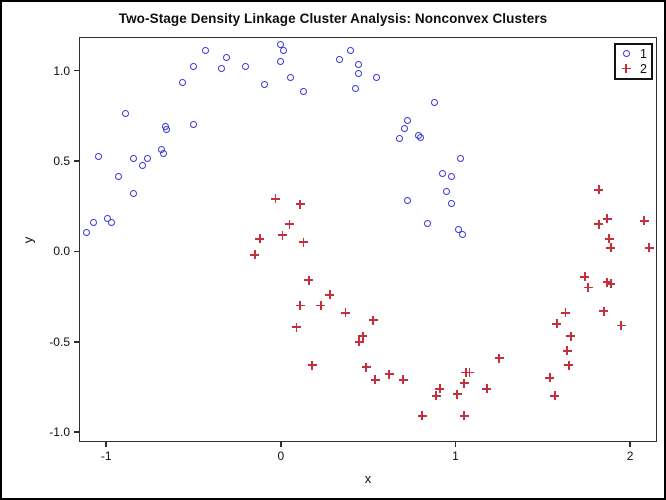 This screenshot has width=666, height=500. What do you see at coordinates (59, 432) in the screenshot?
I see `y-axis-tick-label: -1.0` at bounding box center [59, 432].